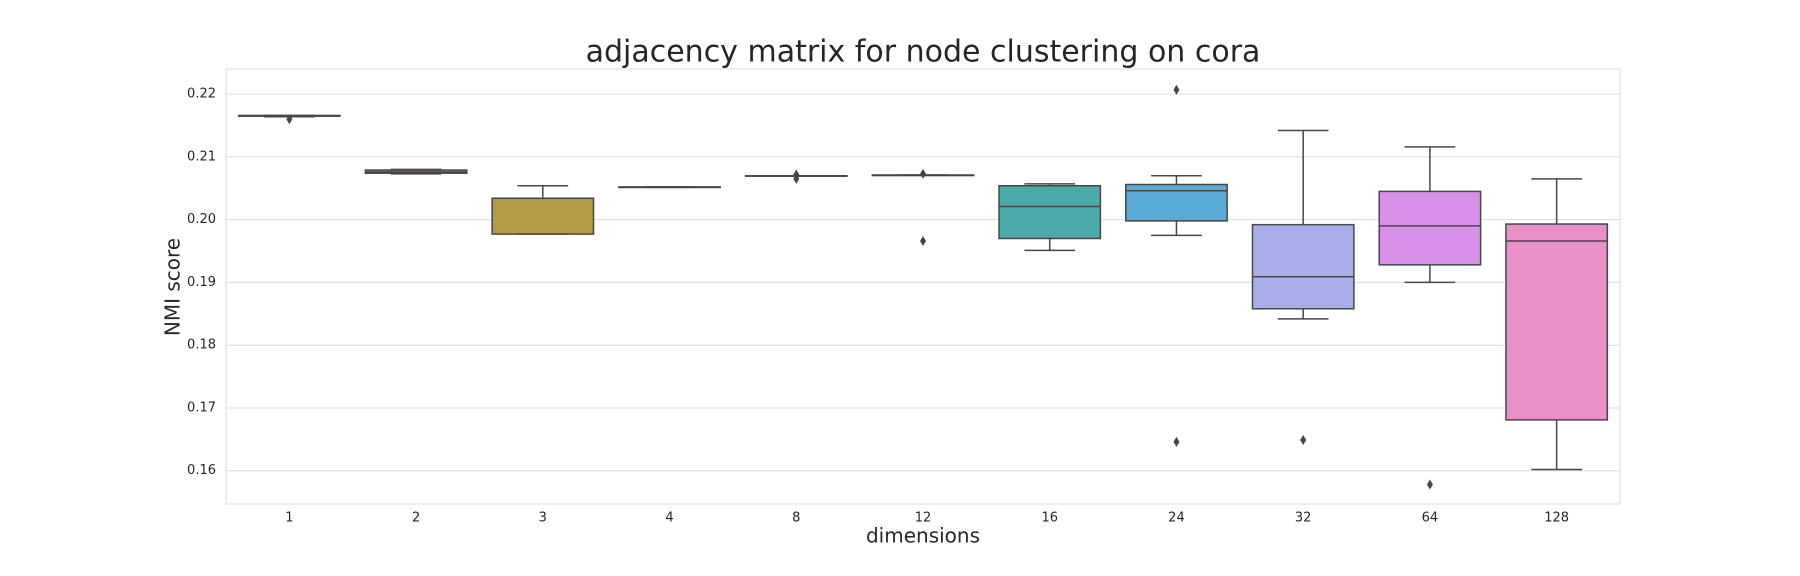 The width and height of the screenshot is (1800, 576). Describe the element at coordinates (1176, 518) in the screenshot. I see `x-tick-label: 24` at that location.